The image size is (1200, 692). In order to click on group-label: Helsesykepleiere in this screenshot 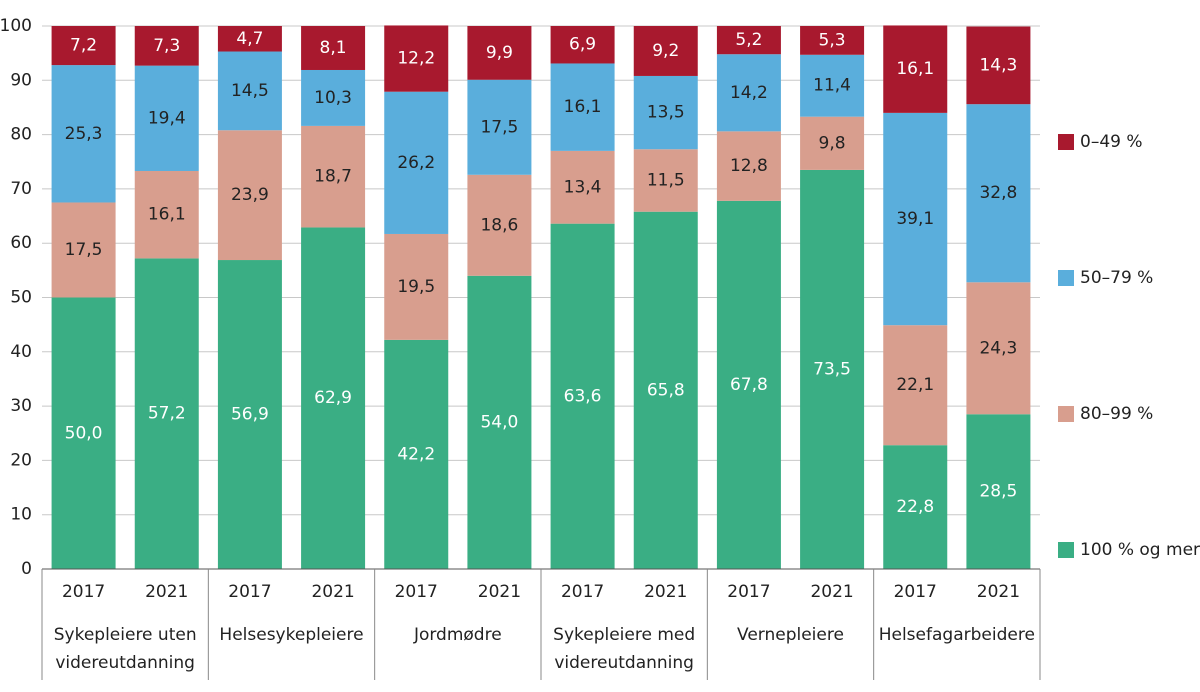, I will do `click(291, 635)`.